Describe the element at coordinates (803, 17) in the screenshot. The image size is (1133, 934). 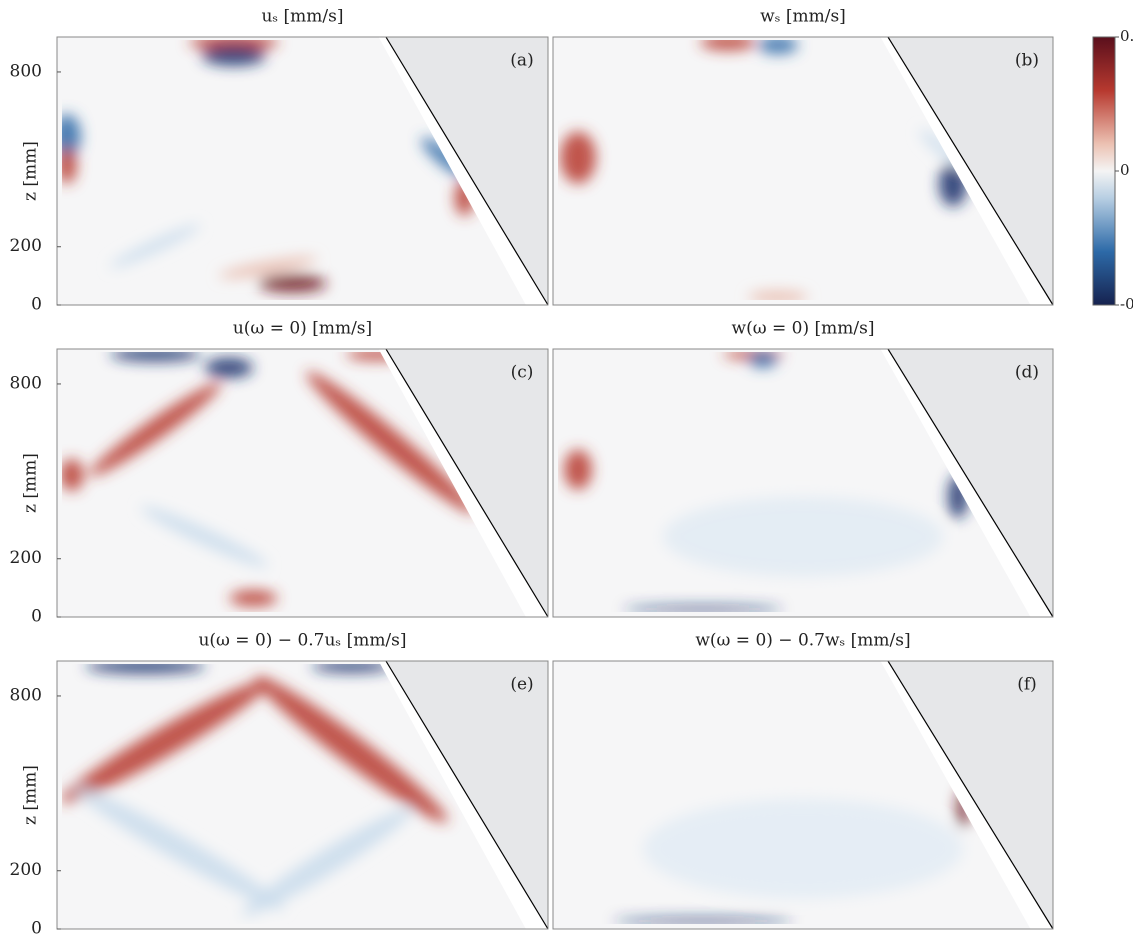
I see `panel-title: wₛ [mm/s]` at that location.